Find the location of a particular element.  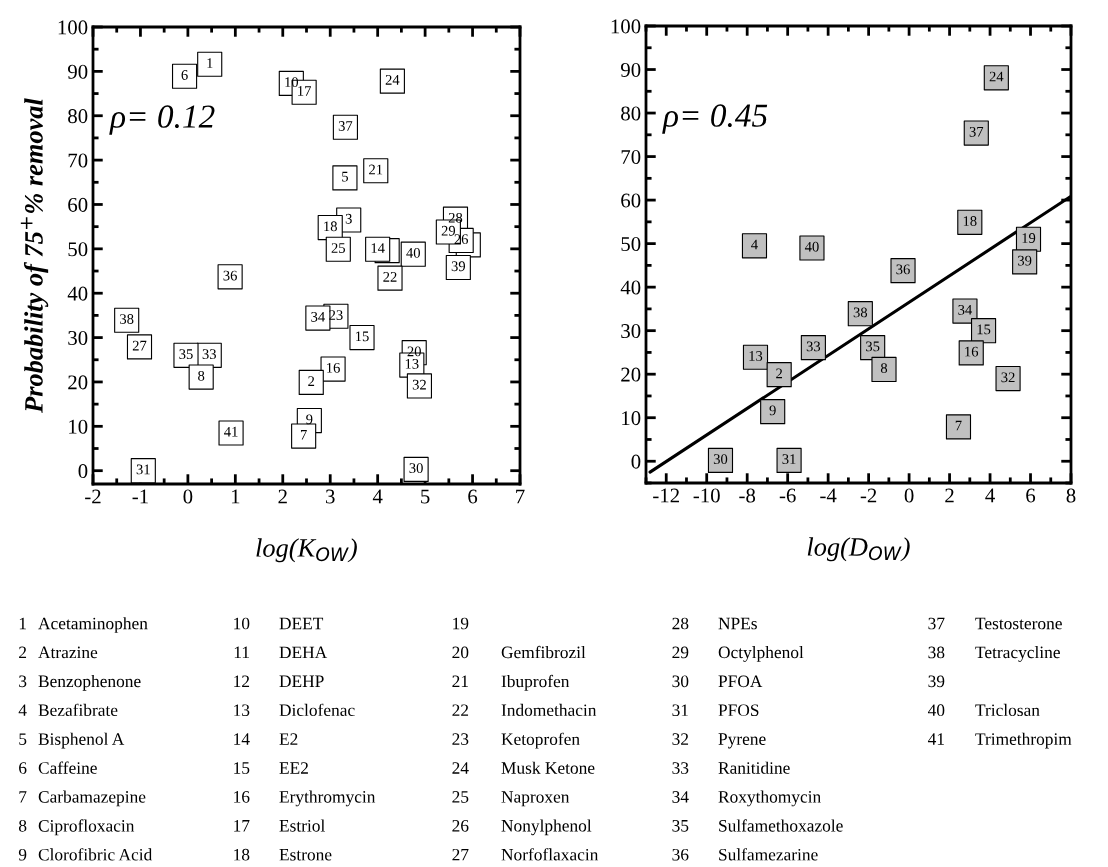

y-tick-label: 70 is located at coordinates (631, 156).